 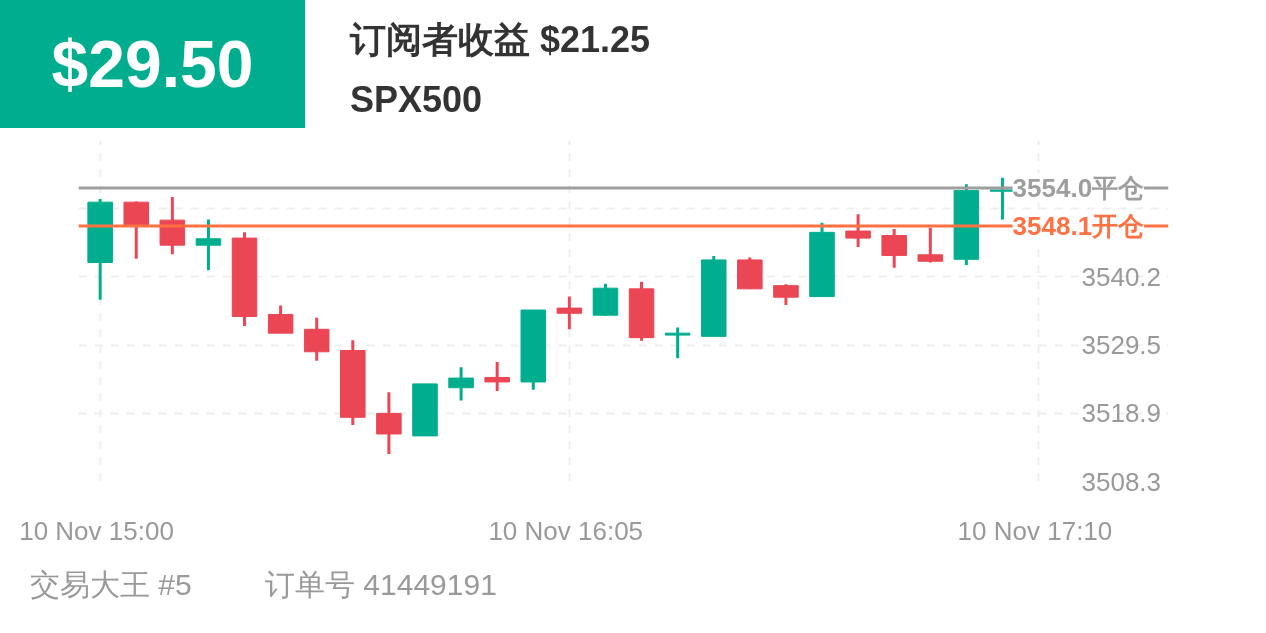 What do you see at coordinates (111, 585) in the screenshot?
I see `text: 交易大王 #5` at bounding box center [111, 585].